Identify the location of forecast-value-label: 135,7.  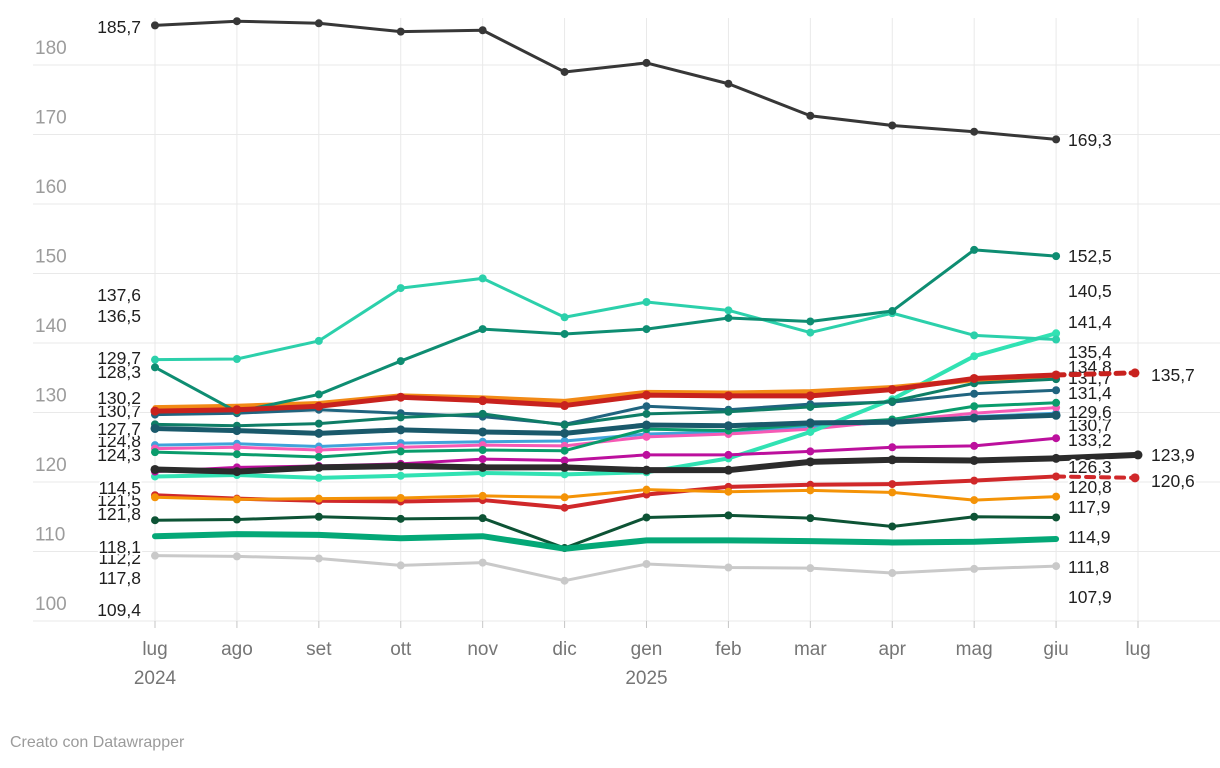
(1173, 375).